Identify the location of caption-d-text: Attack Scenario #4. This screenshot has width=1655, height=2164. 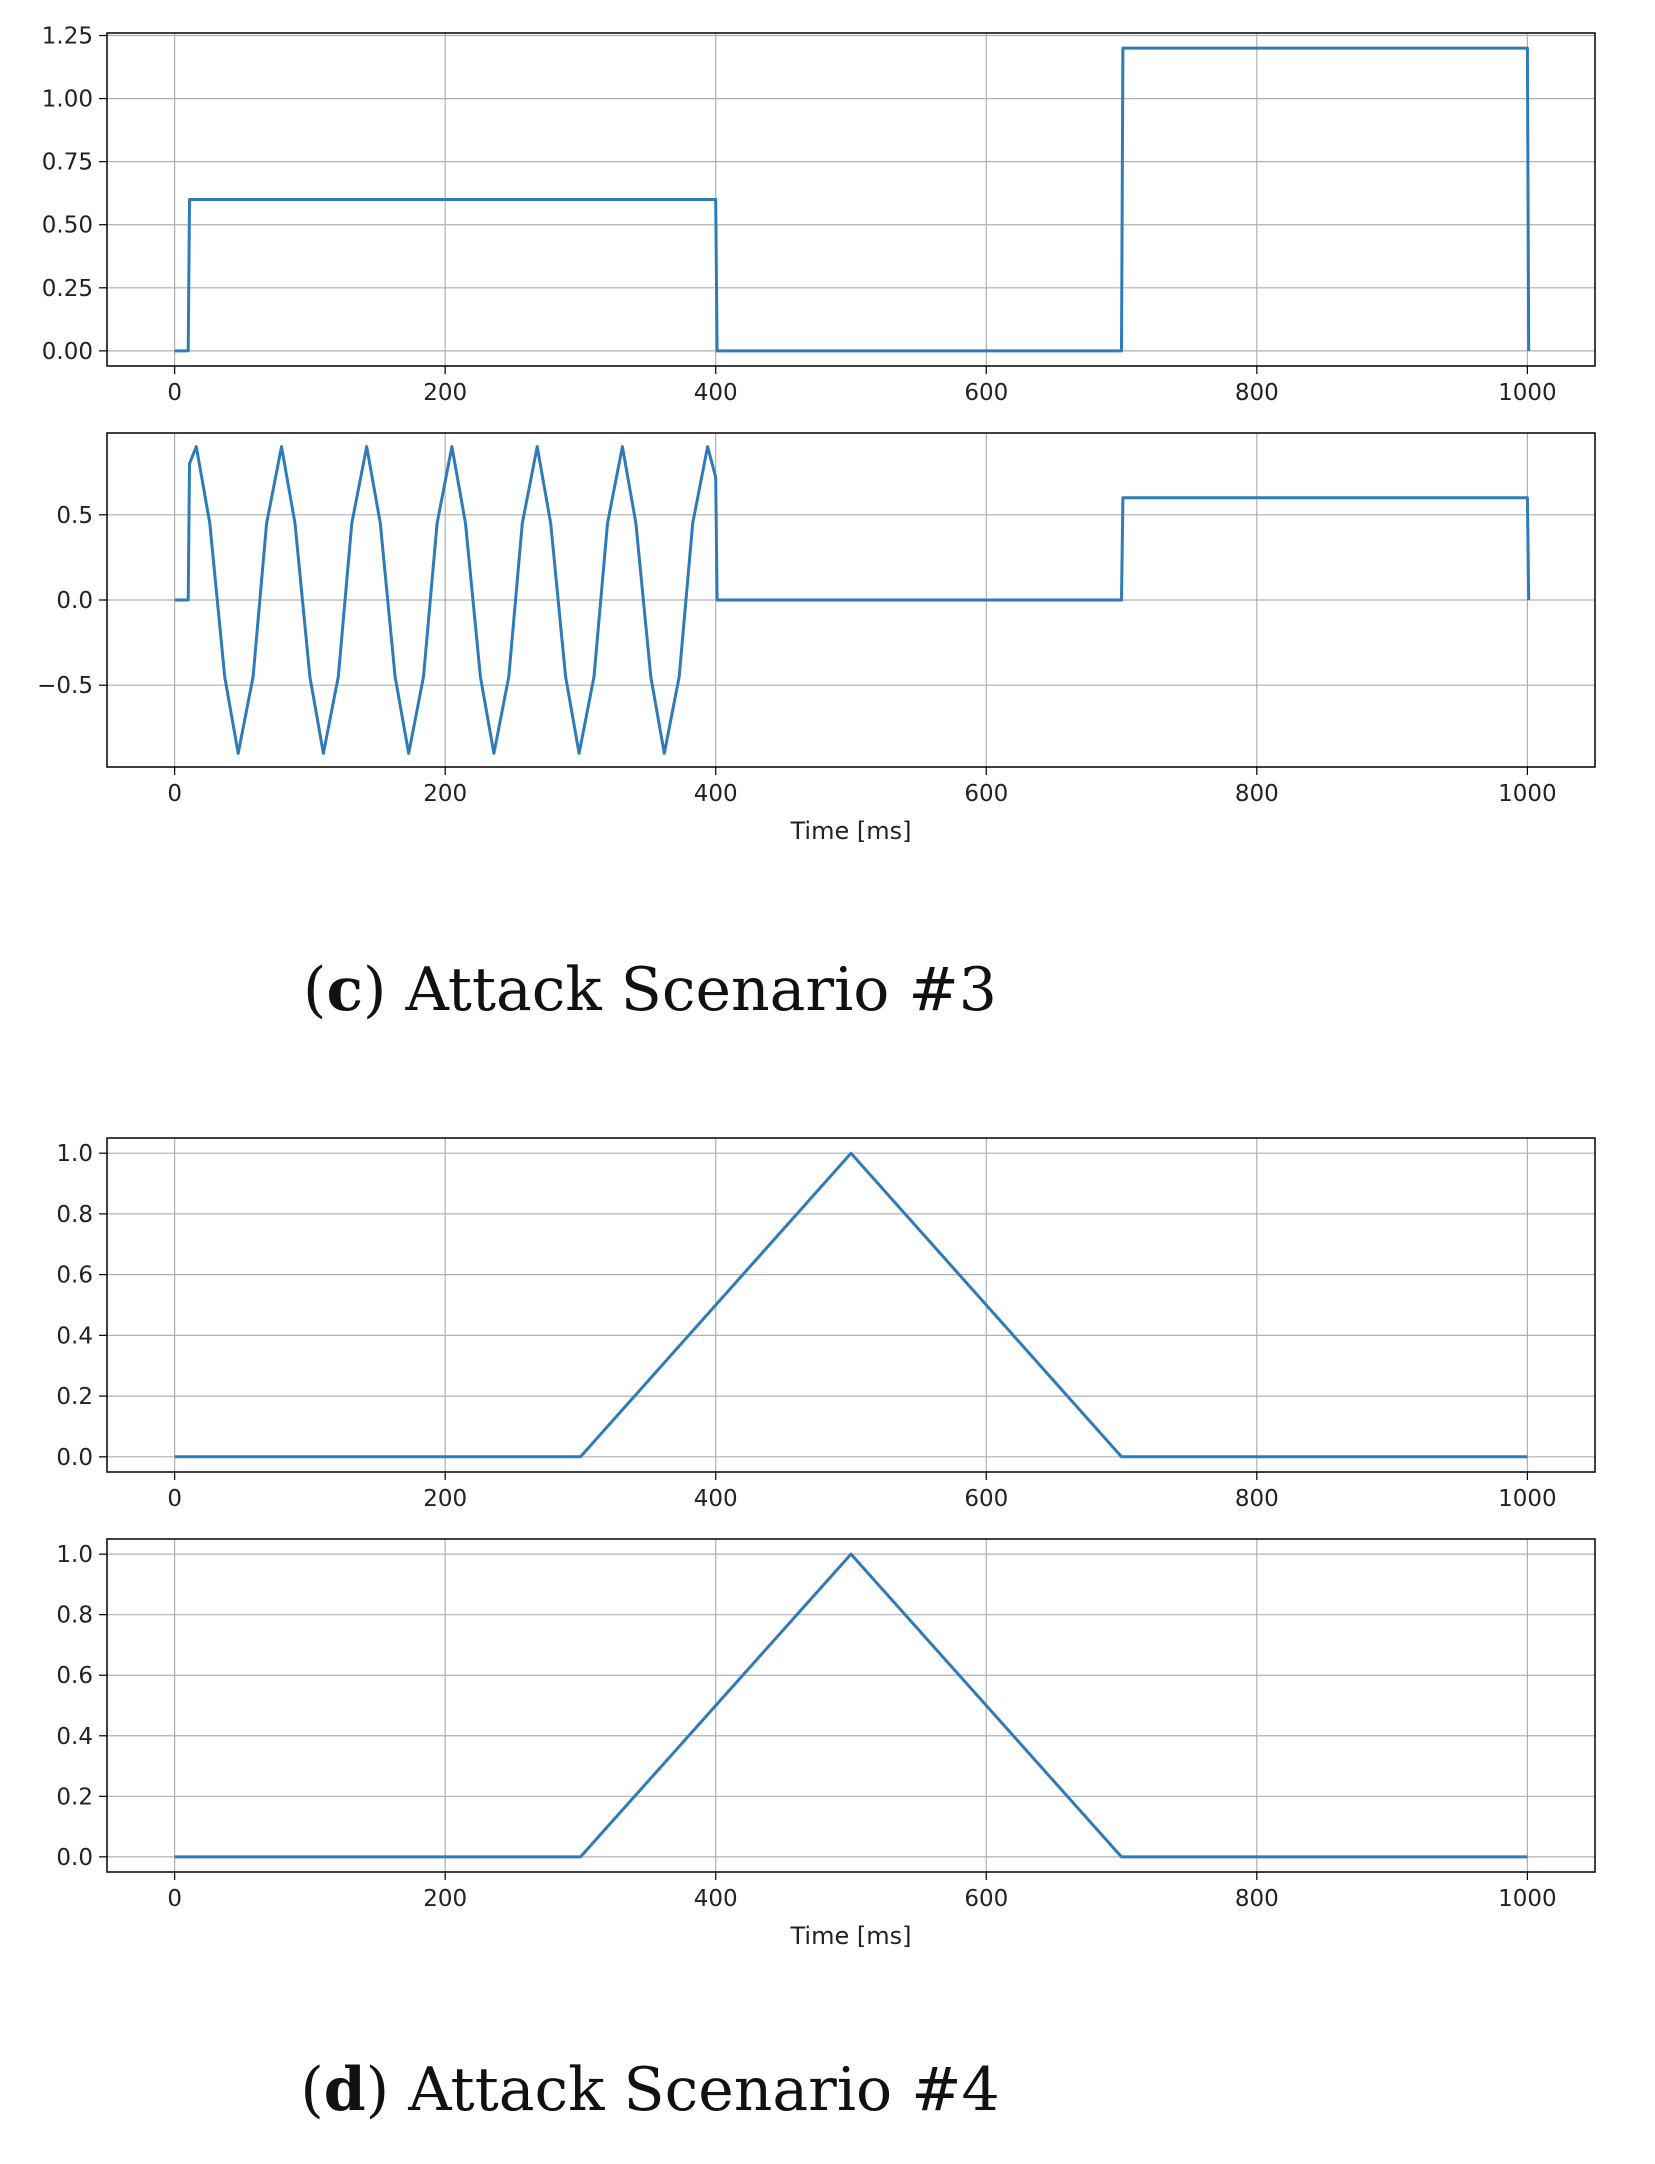
(704, 2090).